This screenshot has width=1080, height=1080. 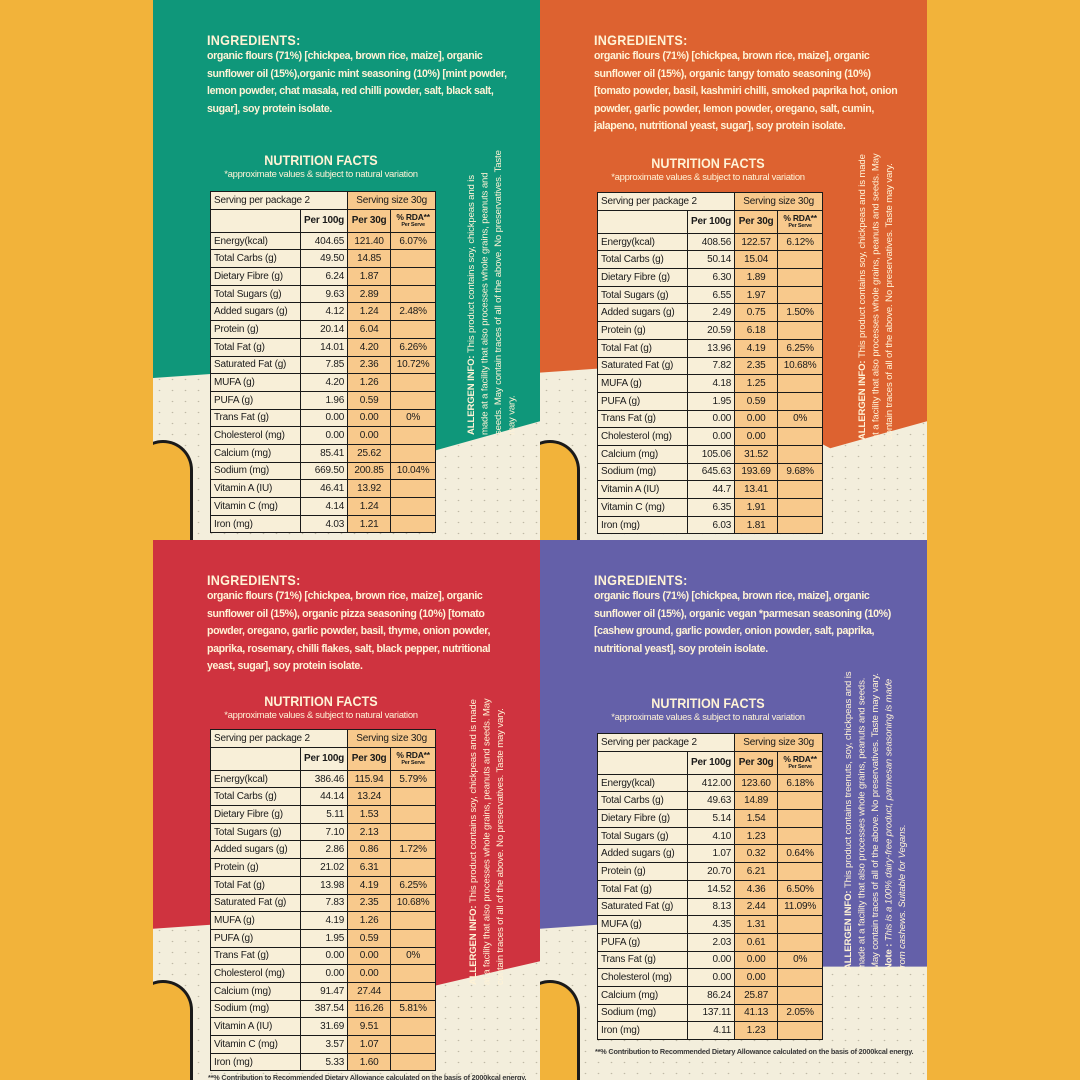 What do you see at coordinates (369, 471) in the screenshot?
I see `per-30g-value: 200.85` at bounding box center [369, 471].